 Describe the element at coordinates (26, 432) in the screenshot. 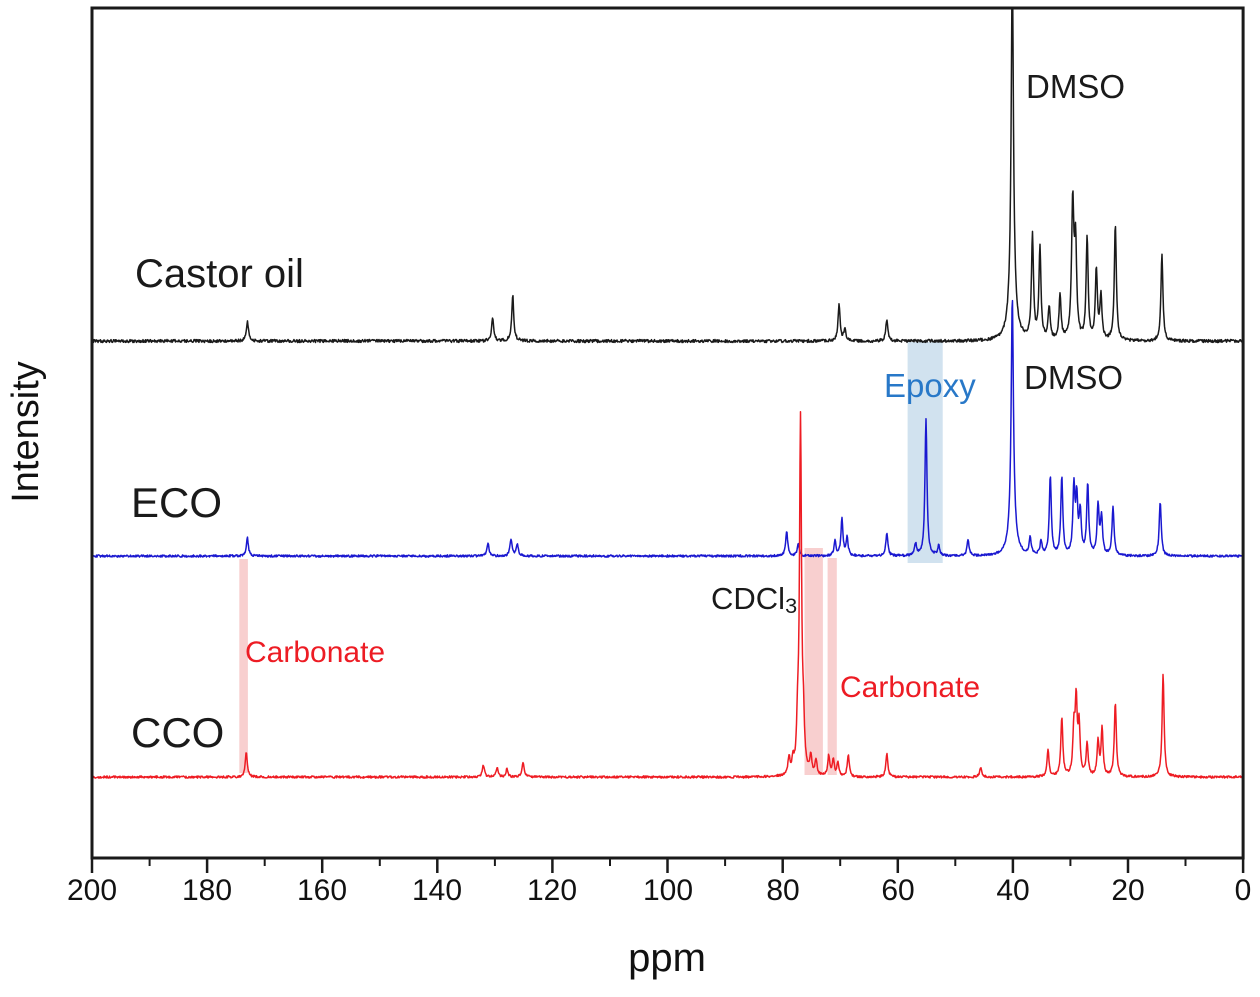

I see `y-axis-title: Intensity` at that location.